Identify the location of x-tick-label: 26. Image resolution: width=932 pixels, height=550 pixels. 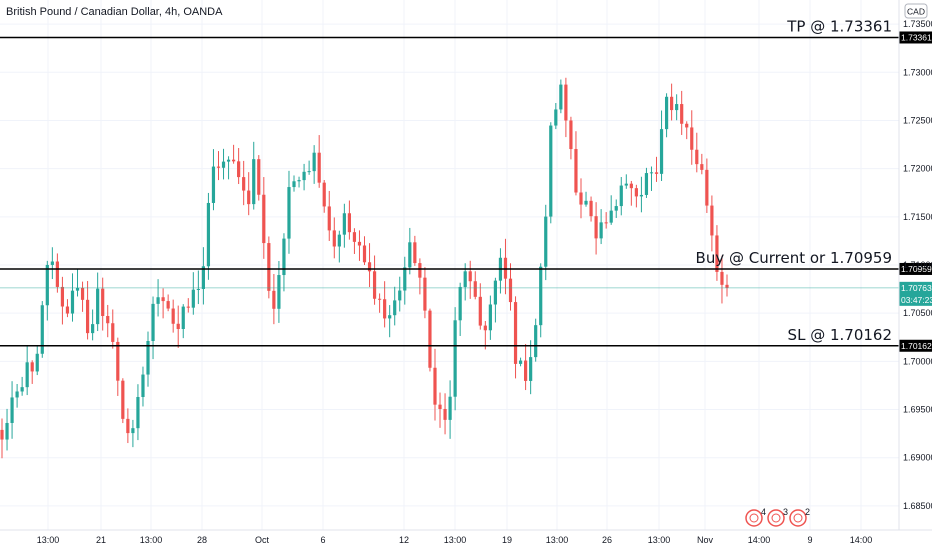
(607, 540).